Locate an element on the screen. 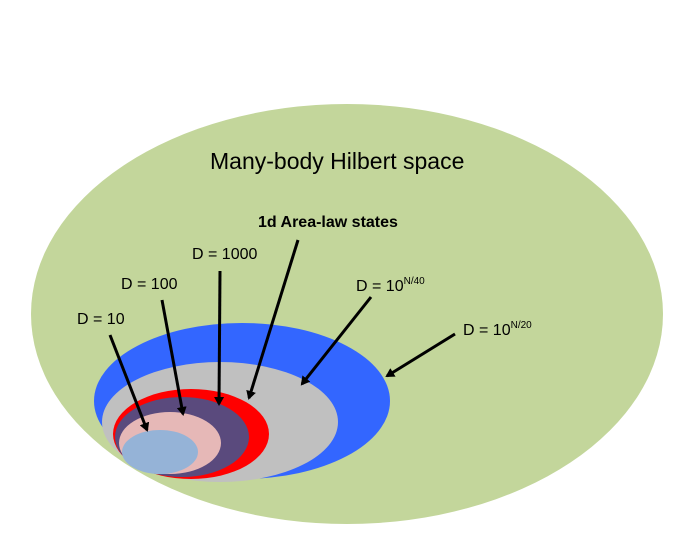 The width and height of the screenshot is (692, 541). arrow-d100 is located at coordinates (173, 357).